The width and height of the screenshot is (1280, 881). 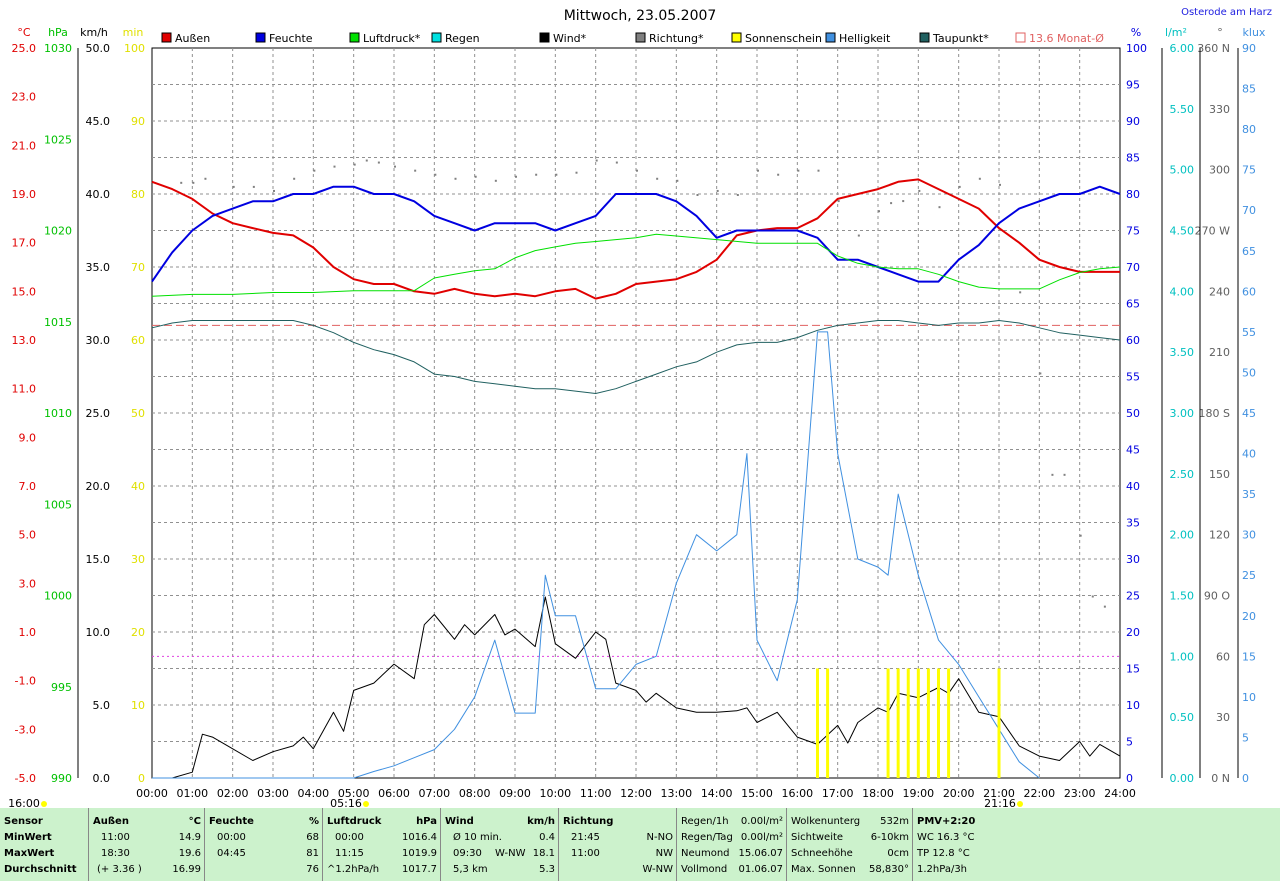 I want to click on axis-tick-light: 70, so click(x=1249, y=210).